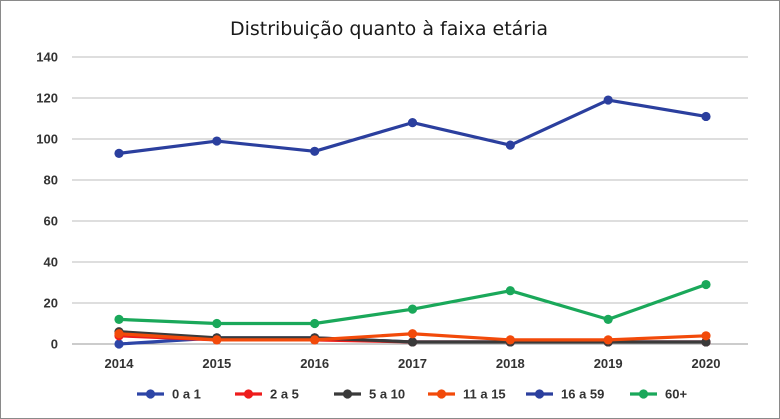 Image resolution: width=780 pixels, height=419 pixels. I want to click on x-tick-label: 2020, so click(706, 363).